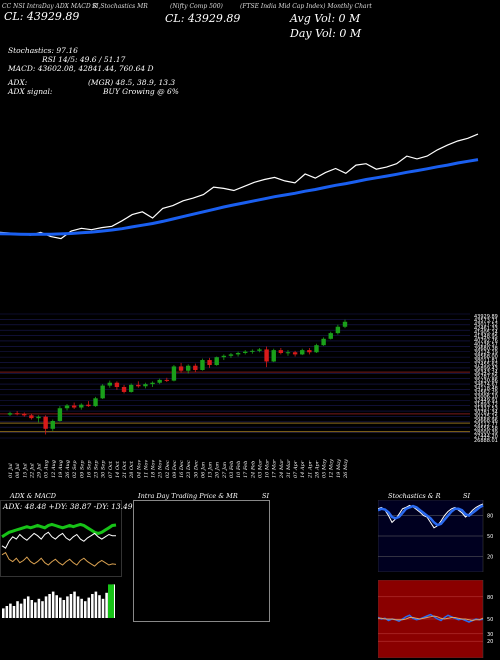 This screenshot has height=660, width=500. What do you see at coordinates (111, 601) in the screenshot?
I see `macd-bar-latest` at bounding box center [111, 601].